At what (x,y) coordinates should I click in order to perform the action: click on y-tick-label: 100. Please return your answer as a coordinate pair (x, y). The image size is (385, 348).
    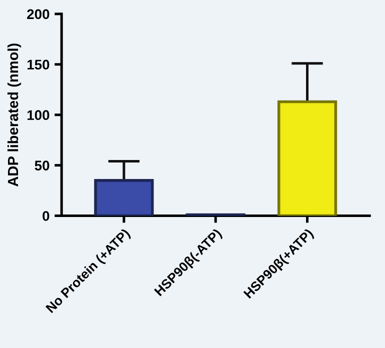
    Looking at the image, I should click on (39, 115).